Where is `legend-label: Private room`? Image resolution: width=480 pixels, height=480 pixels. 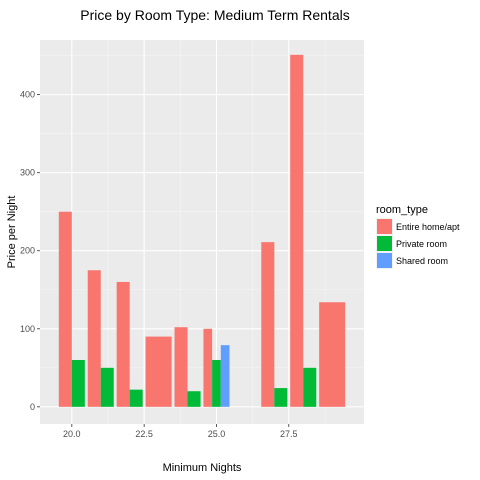
legend-label: Private room is located at coordinates (421, 244).